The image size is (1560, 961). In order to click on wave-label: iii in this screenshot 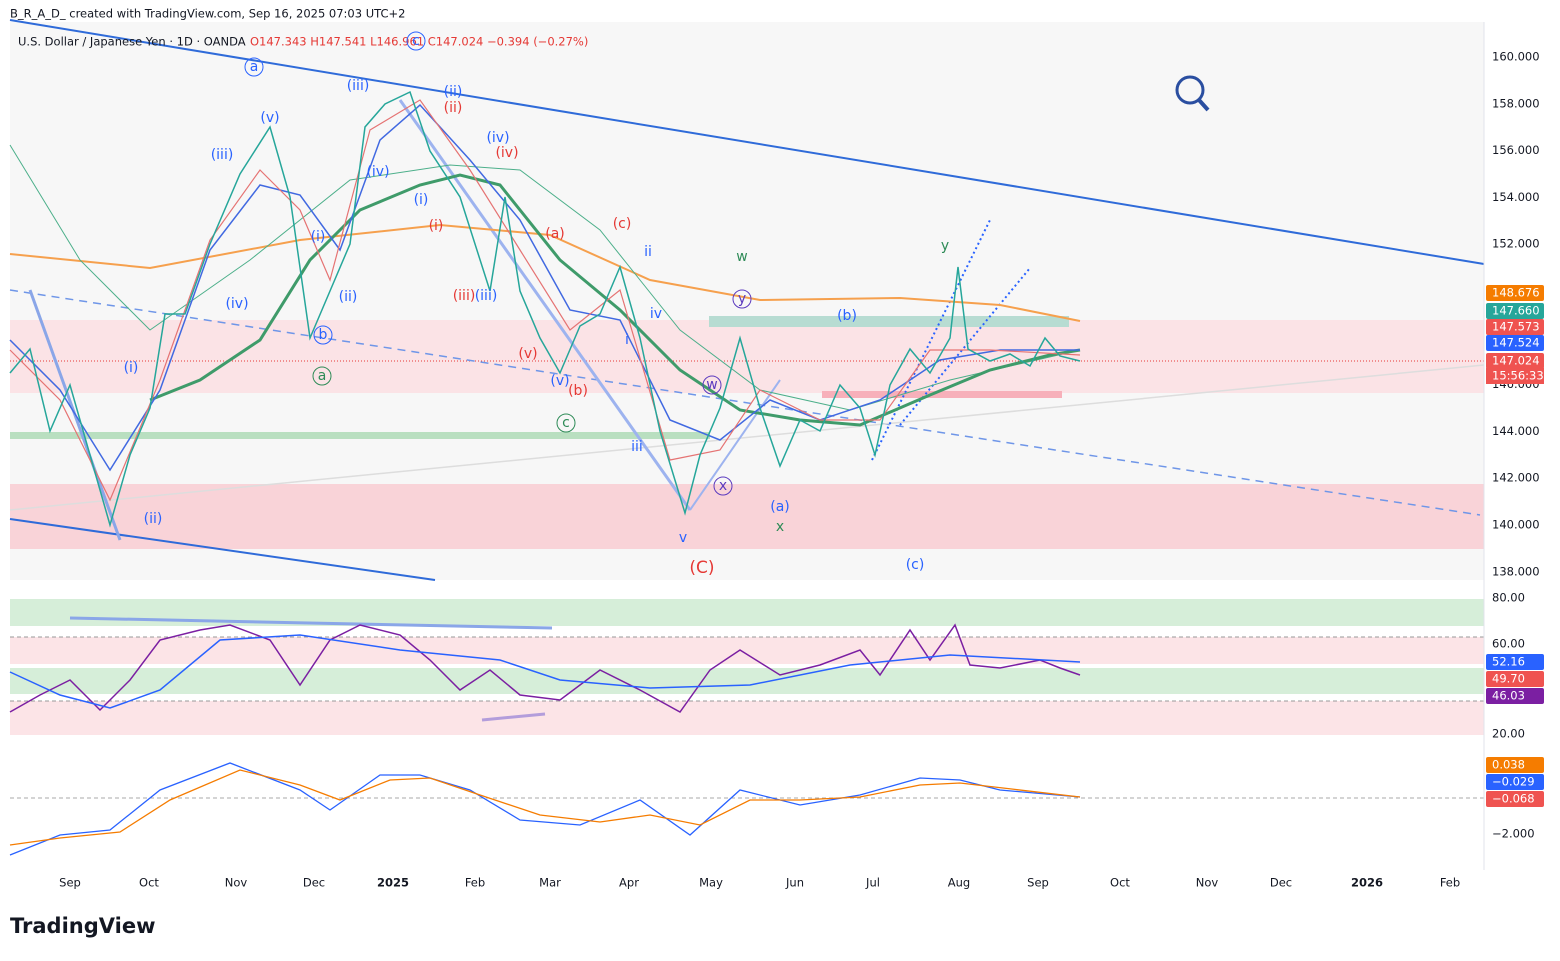, I will do `click(637, 447)`.